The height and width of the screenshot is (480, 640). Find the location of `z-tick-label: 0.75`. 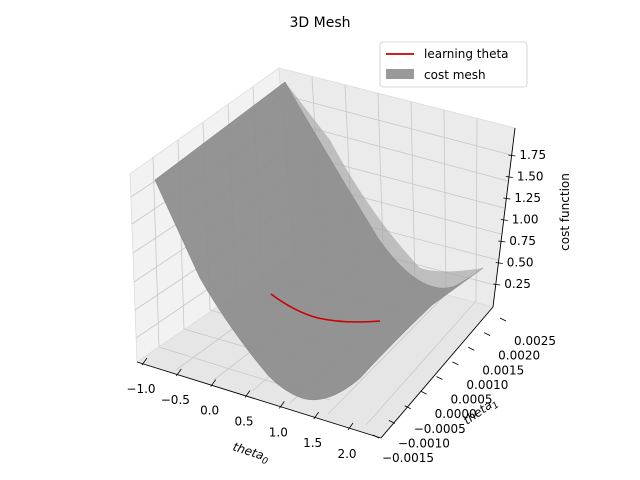

z-tick-label: 0.75 is located at coordinates (522, 241).